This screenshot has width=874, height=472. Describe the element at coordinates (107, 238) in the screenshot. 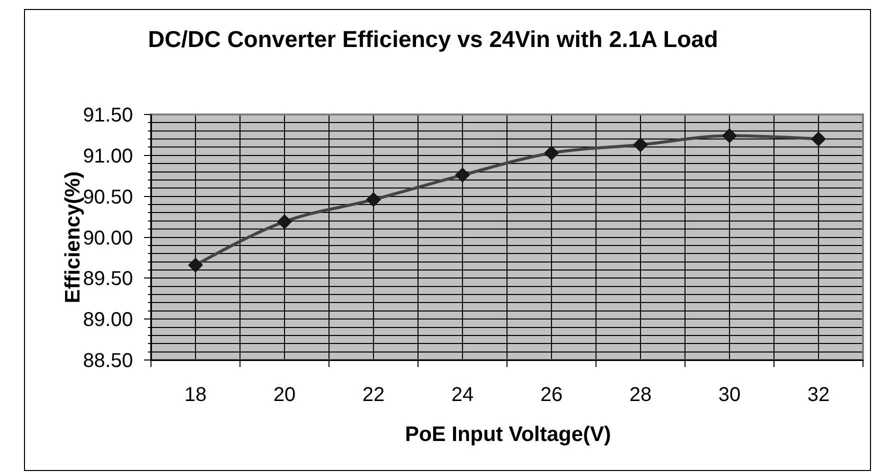

I see `y-tick-label: 90.00` at that location.